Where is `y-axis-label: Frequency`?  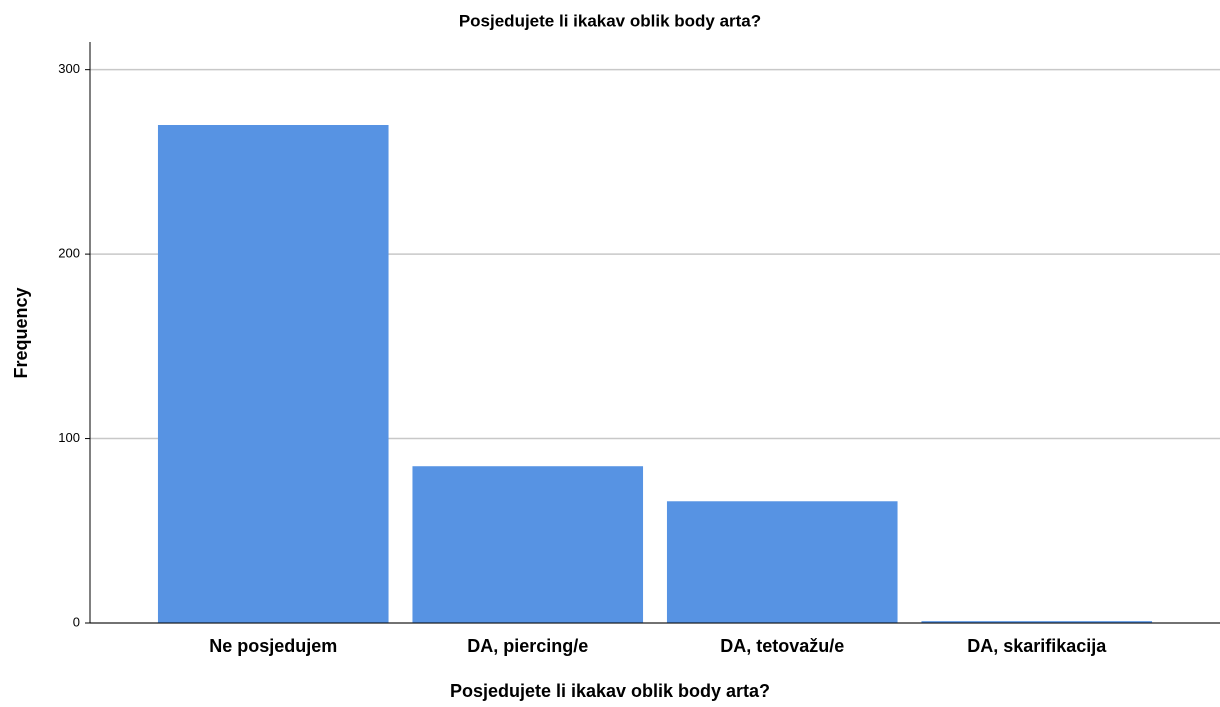
y-axis-label: Frequency is located at coordinates (21, 332).